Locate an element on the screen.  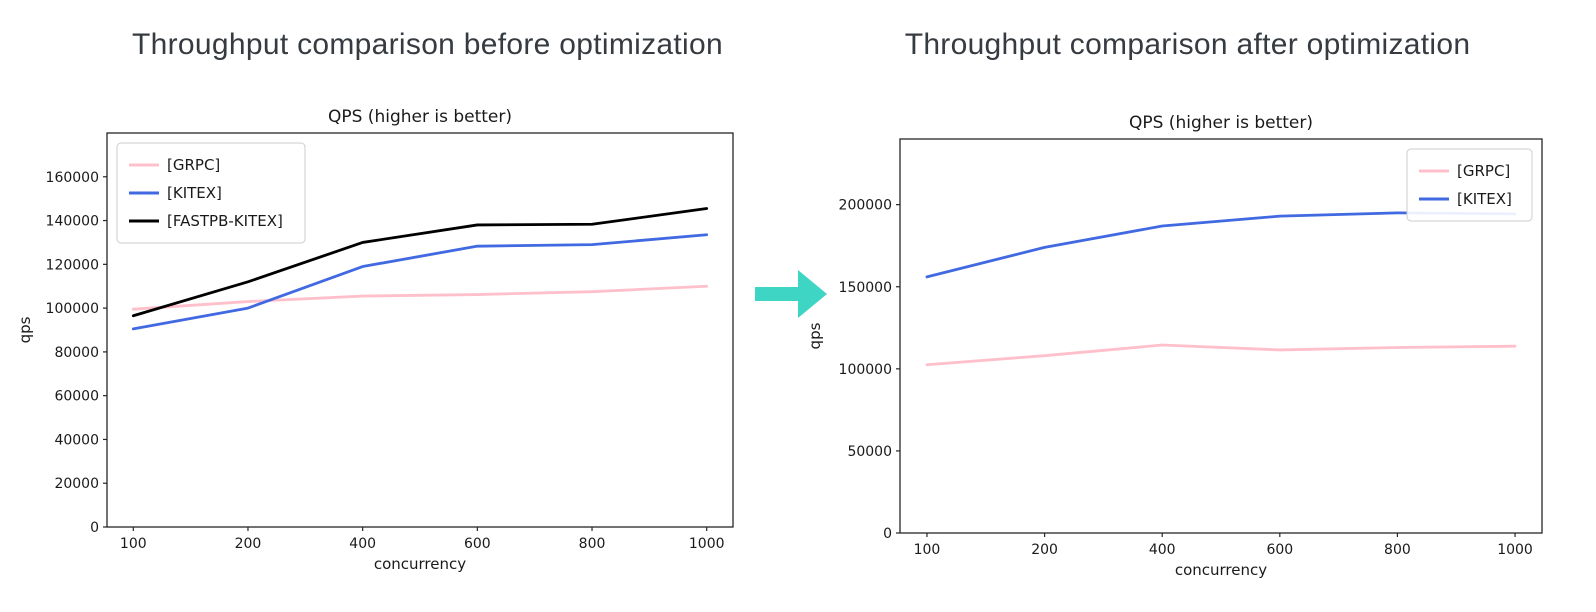
svg-text: 160000 is located at coordinates (72, 178).